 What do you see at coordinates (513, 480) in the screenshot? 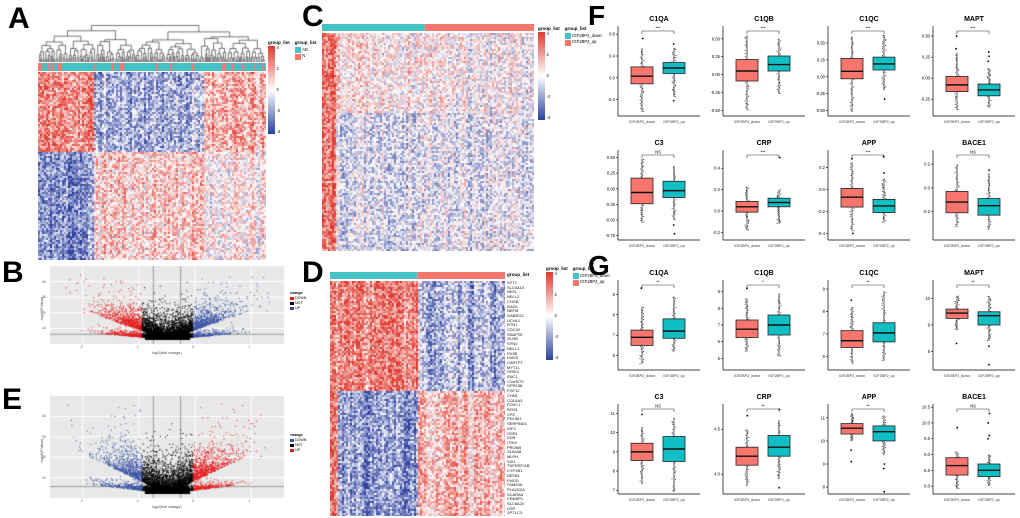
I see `gene-label: FMOD` at bounding box center [513, 480].